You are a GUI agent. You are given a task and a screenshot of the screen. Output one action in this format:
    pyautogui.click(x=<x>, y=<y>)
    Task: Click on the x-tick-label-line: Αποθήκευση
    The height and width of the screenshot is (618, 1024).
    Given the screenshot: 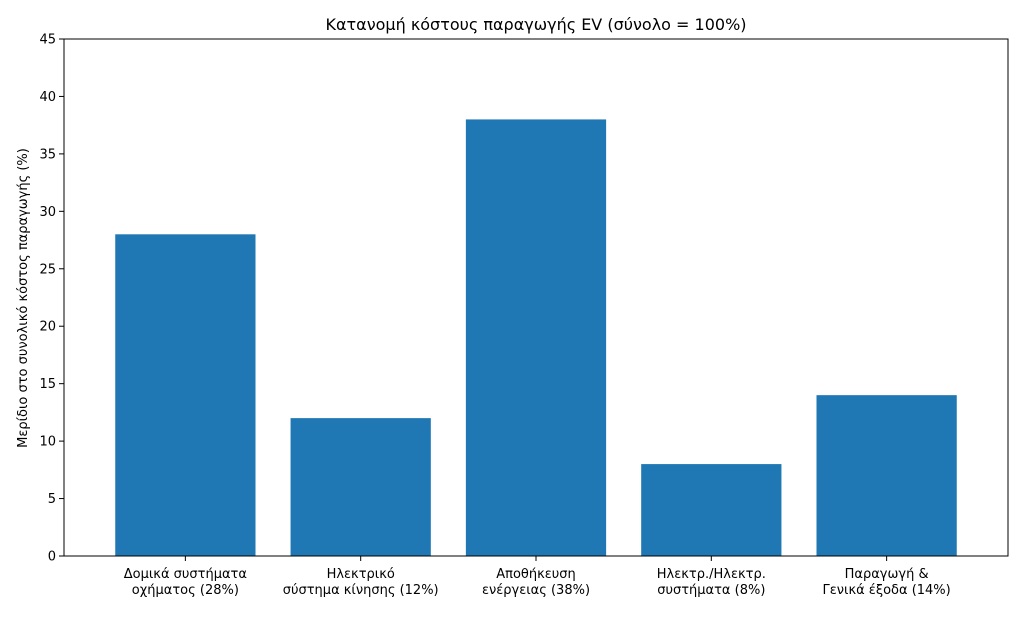 What is the action you would take?
    pyautogui.click(x=536, y=574)
    